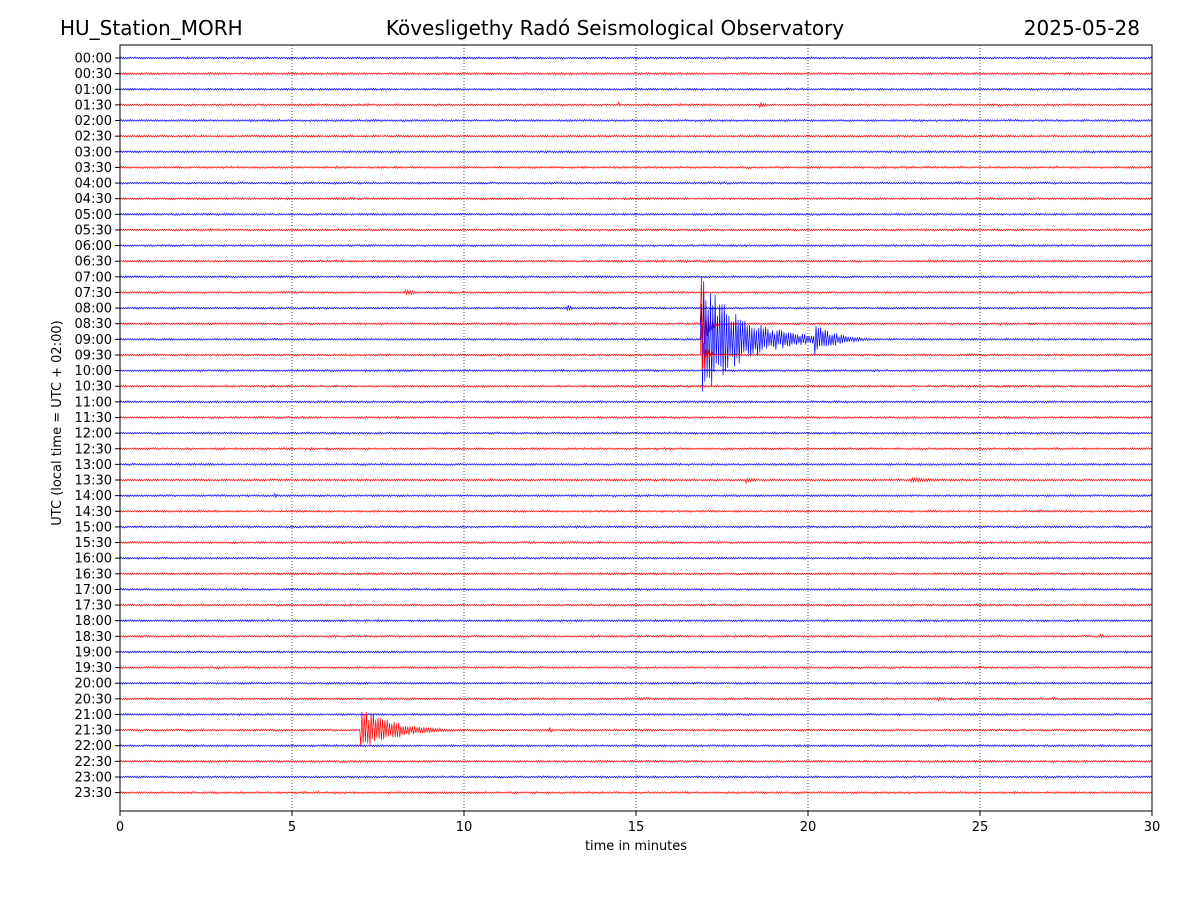 The image size is (1200, 900). What do you see at coordinates (980, 827) in the screenshot?
I see `x-tick-label: 25` at bounding box center [980, 827].